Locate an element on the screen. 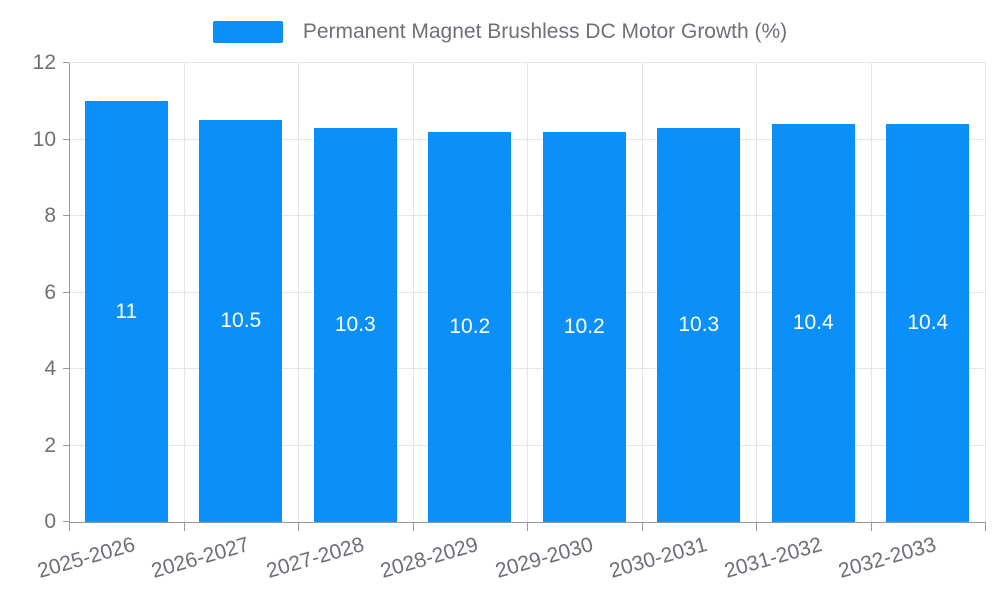  x-axis-tick-label: 2030-2031 is located at coordinates (659, 558).